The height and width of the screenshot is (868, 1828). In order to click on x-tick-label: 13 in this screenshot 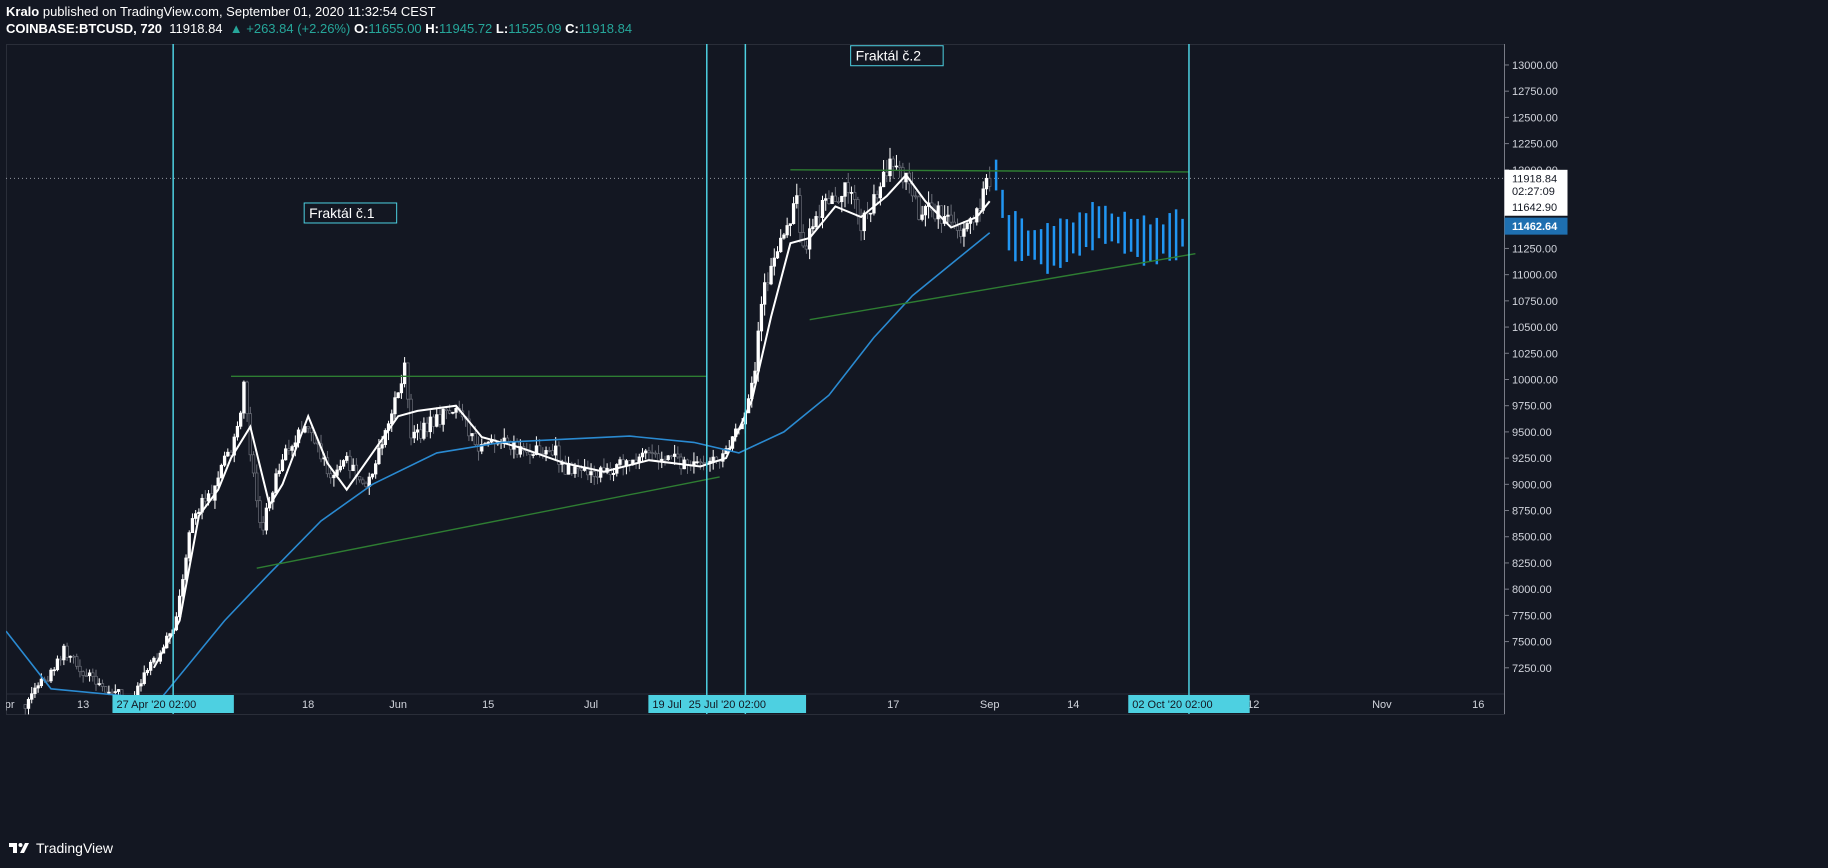, I will do `click(83, 705)`.